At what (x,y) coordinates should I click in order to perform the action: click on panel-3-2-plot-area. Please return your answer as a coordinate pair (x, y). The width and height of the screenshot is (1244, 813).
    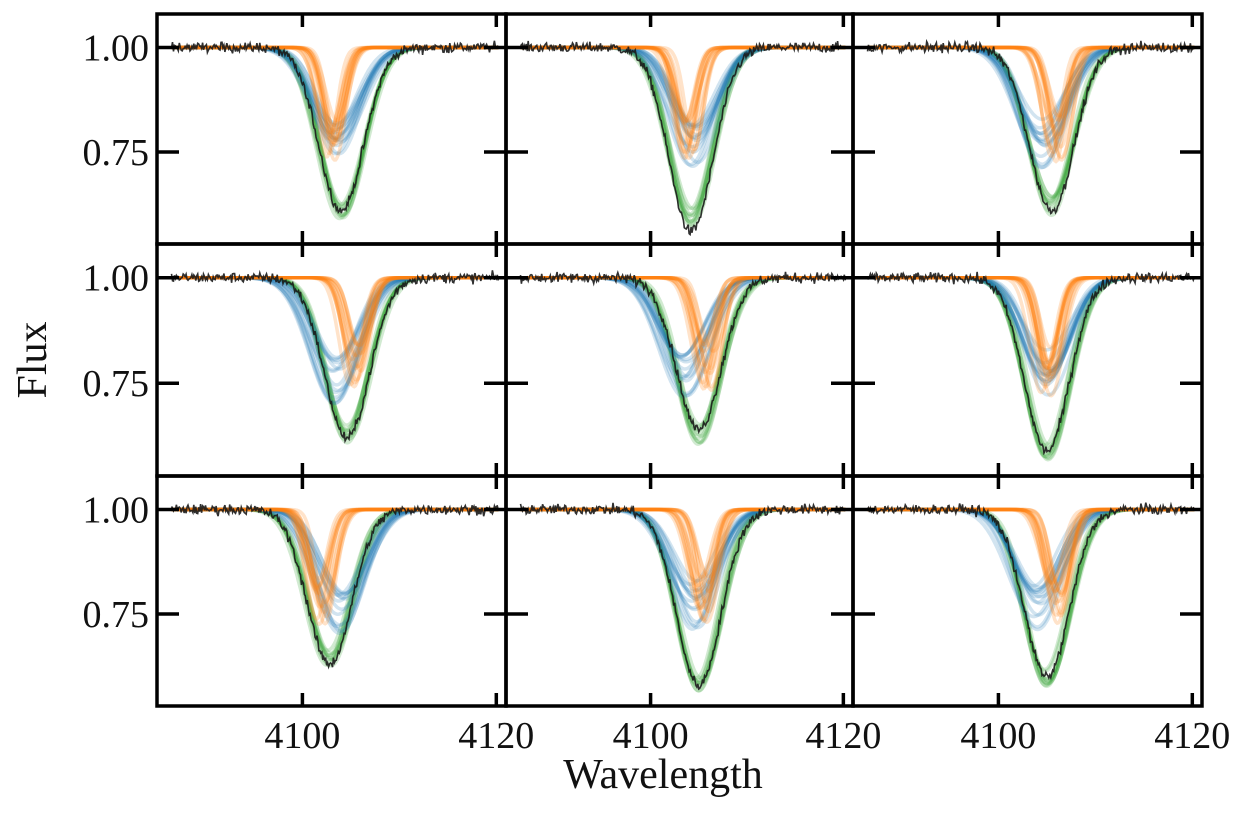
    Looking at the image, I should click on (682, 597).